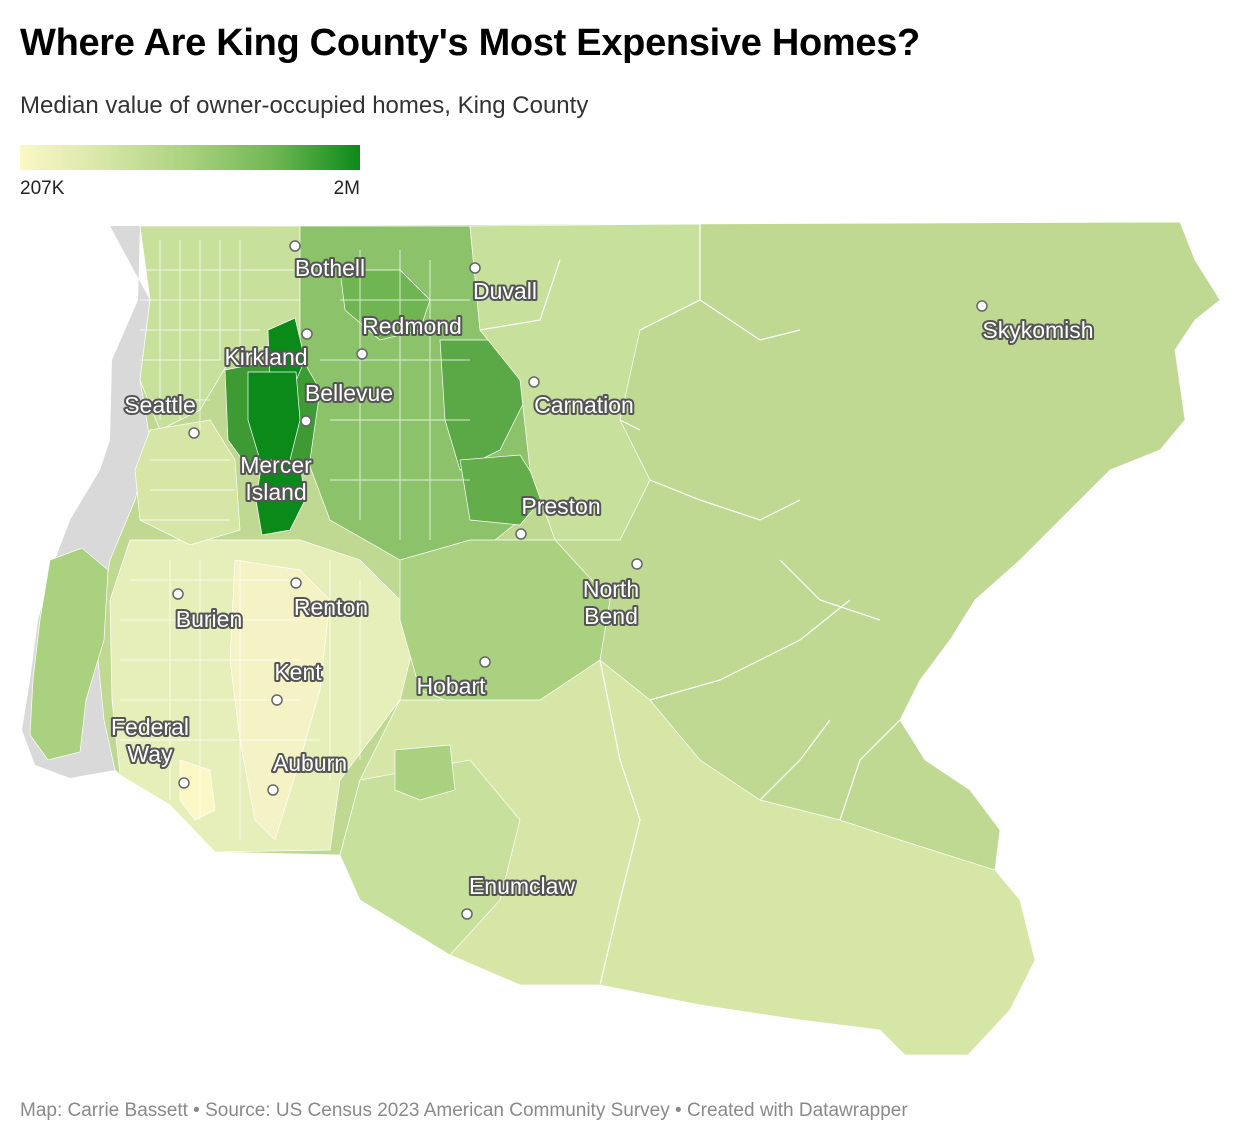 The image size is (1240, 1146). I want to click on city-label: Mercer, so click(276, 465).